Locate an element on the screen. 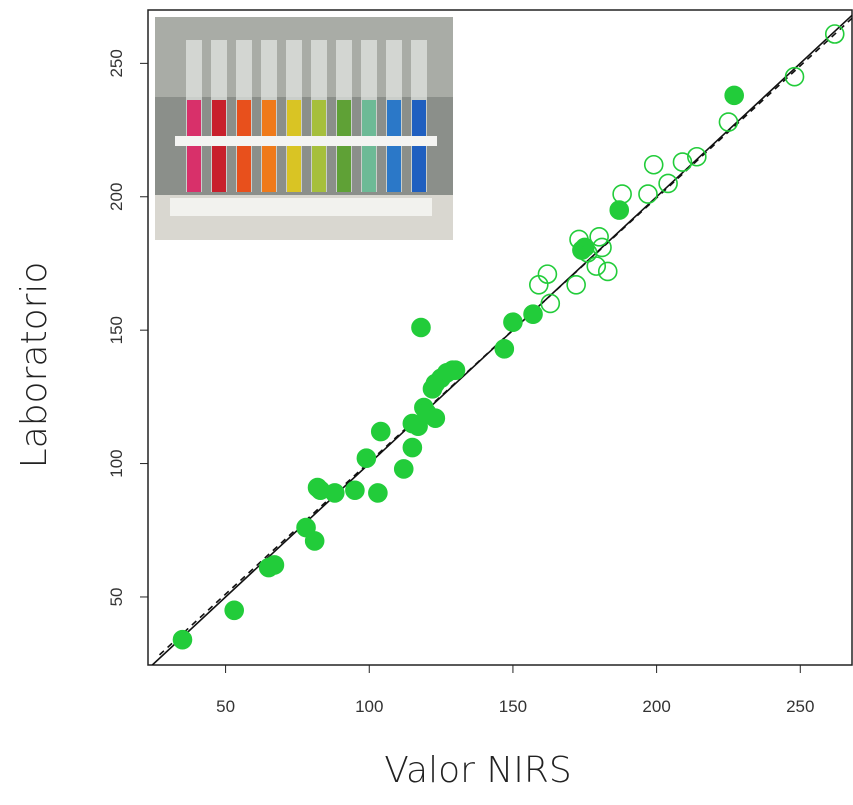  y-tick-label: 50 is located at coordinates (116, 597).